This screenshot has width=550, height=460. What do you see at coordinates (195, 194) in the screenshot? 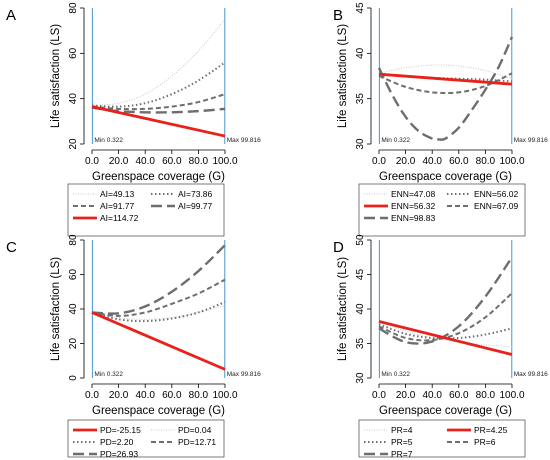
I see `legend-entry: AI=73.86` at bounding box center [195, 194].